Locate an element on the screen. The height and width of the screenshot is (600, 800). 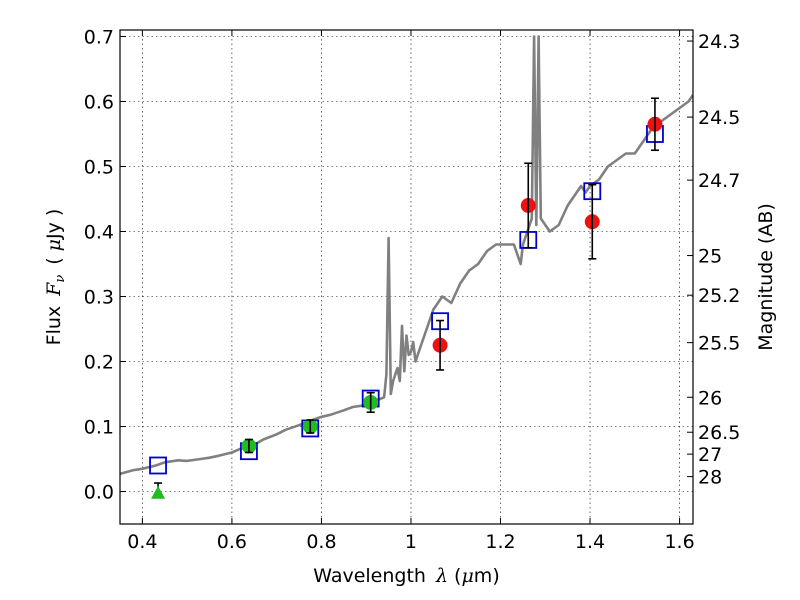
model-point is located at coordinates (158, 465).